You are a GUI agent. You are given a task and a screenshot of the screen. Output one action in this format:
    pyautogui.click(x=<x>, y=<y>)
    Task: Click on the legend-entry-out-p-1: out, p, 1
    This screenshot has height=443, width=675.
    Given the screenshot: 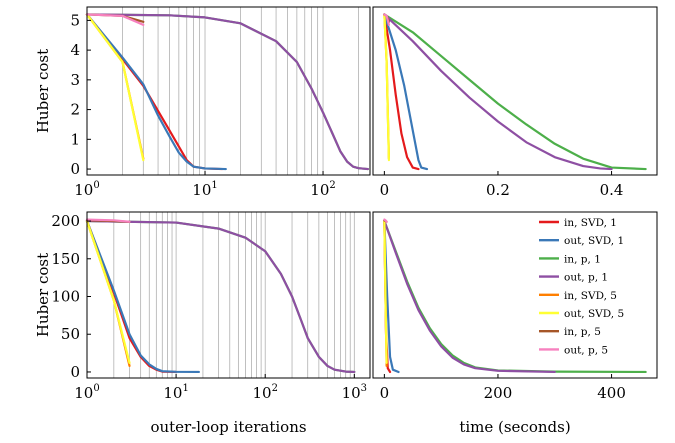 What is the action you would take?
    pyautogui.click(x=573, y=278)
    